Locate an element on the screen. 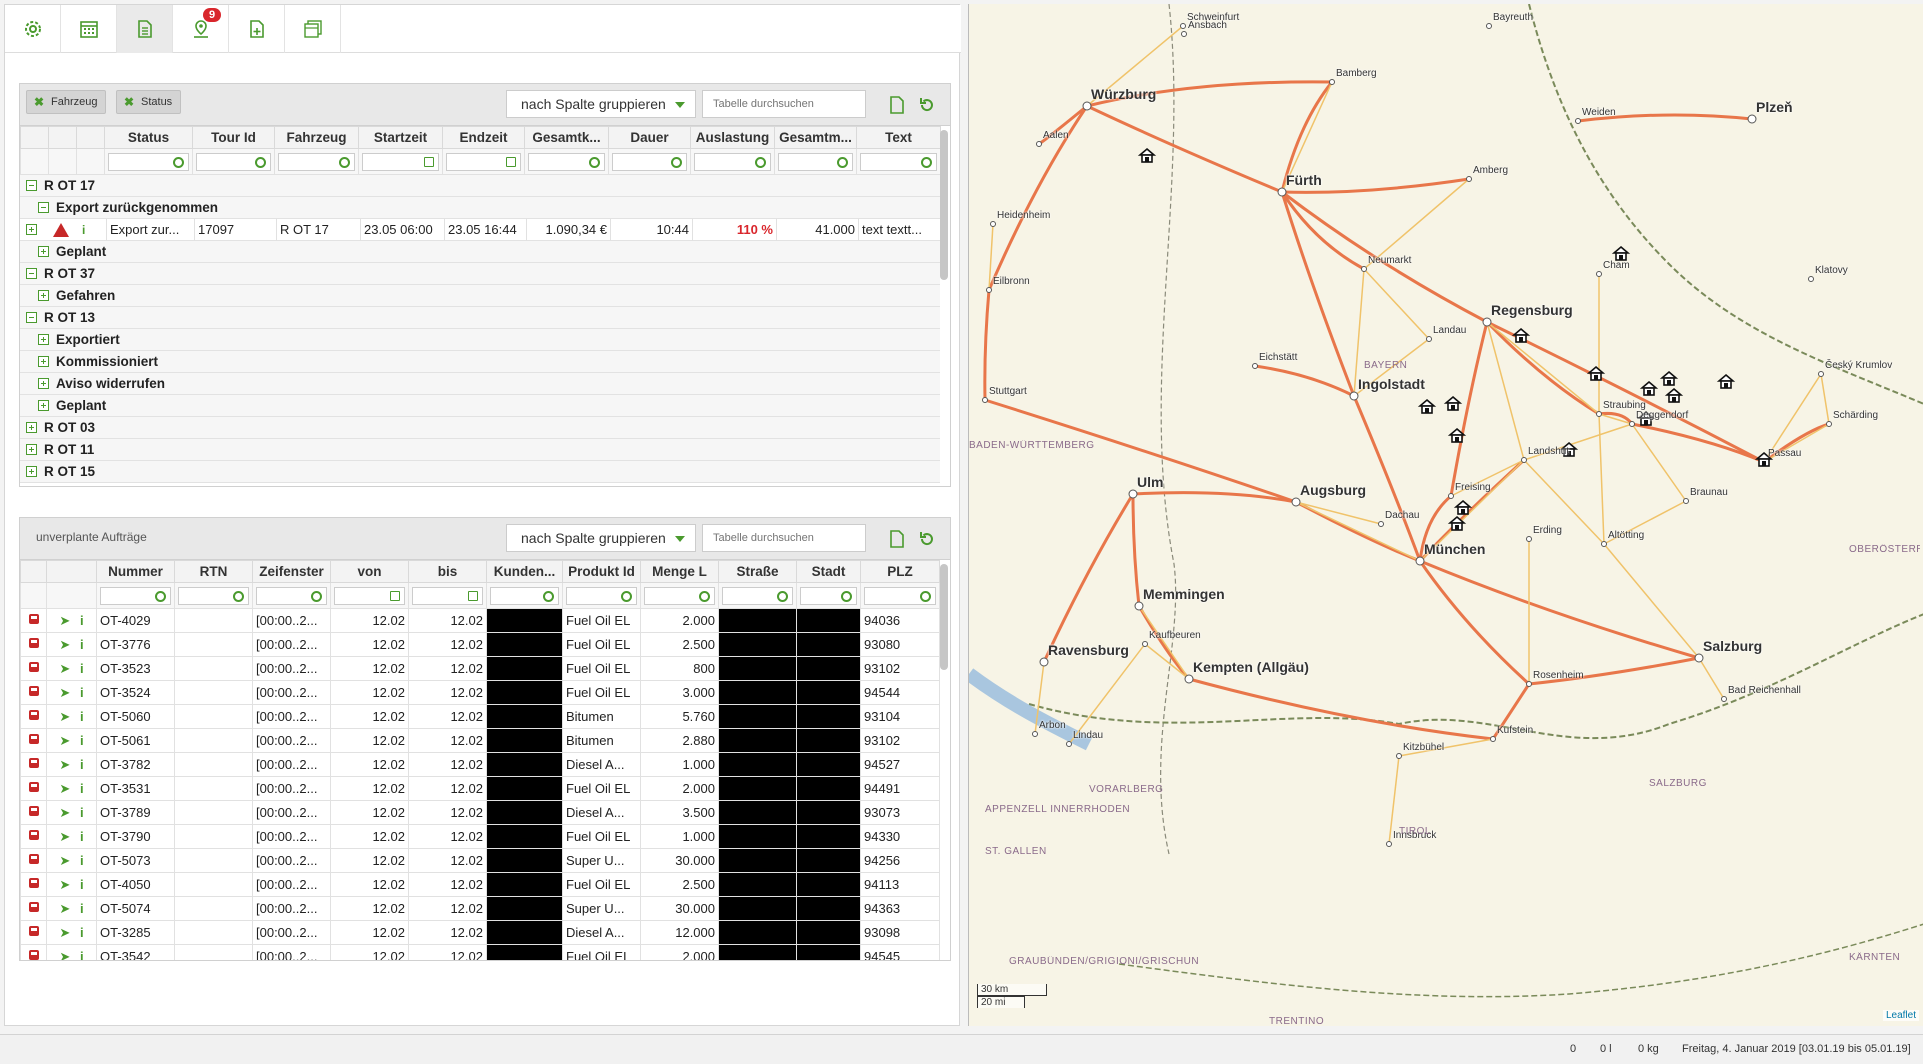 This screenshot has width=1923, height=1064. calendar-button is located at coordinates (89, 29).